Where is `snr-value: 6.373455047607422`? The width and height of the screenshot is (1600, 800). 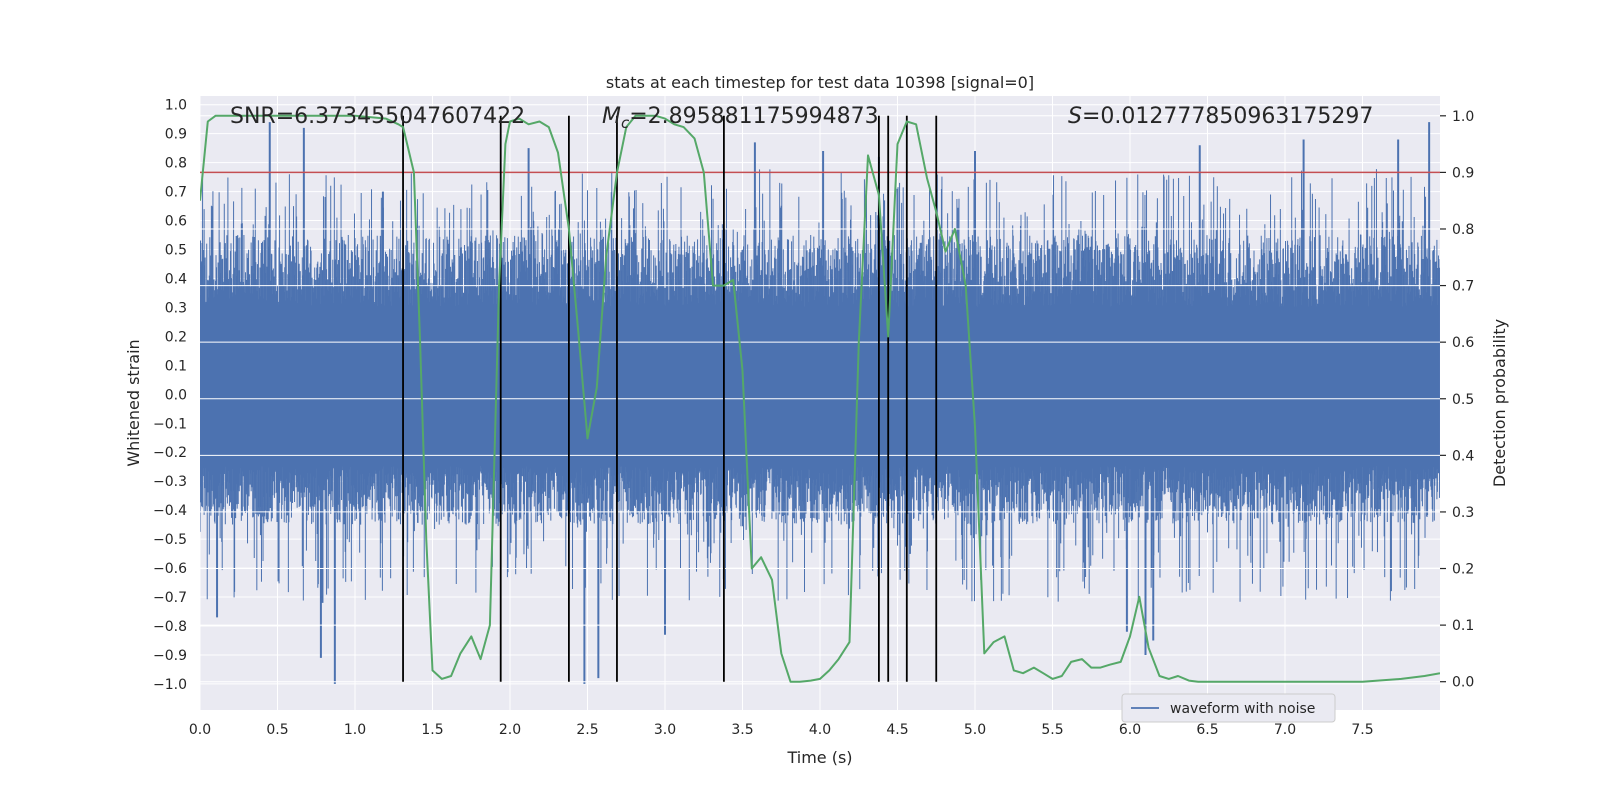
snr-value: 6.373455047607422 is located at coordinates (409, 116).